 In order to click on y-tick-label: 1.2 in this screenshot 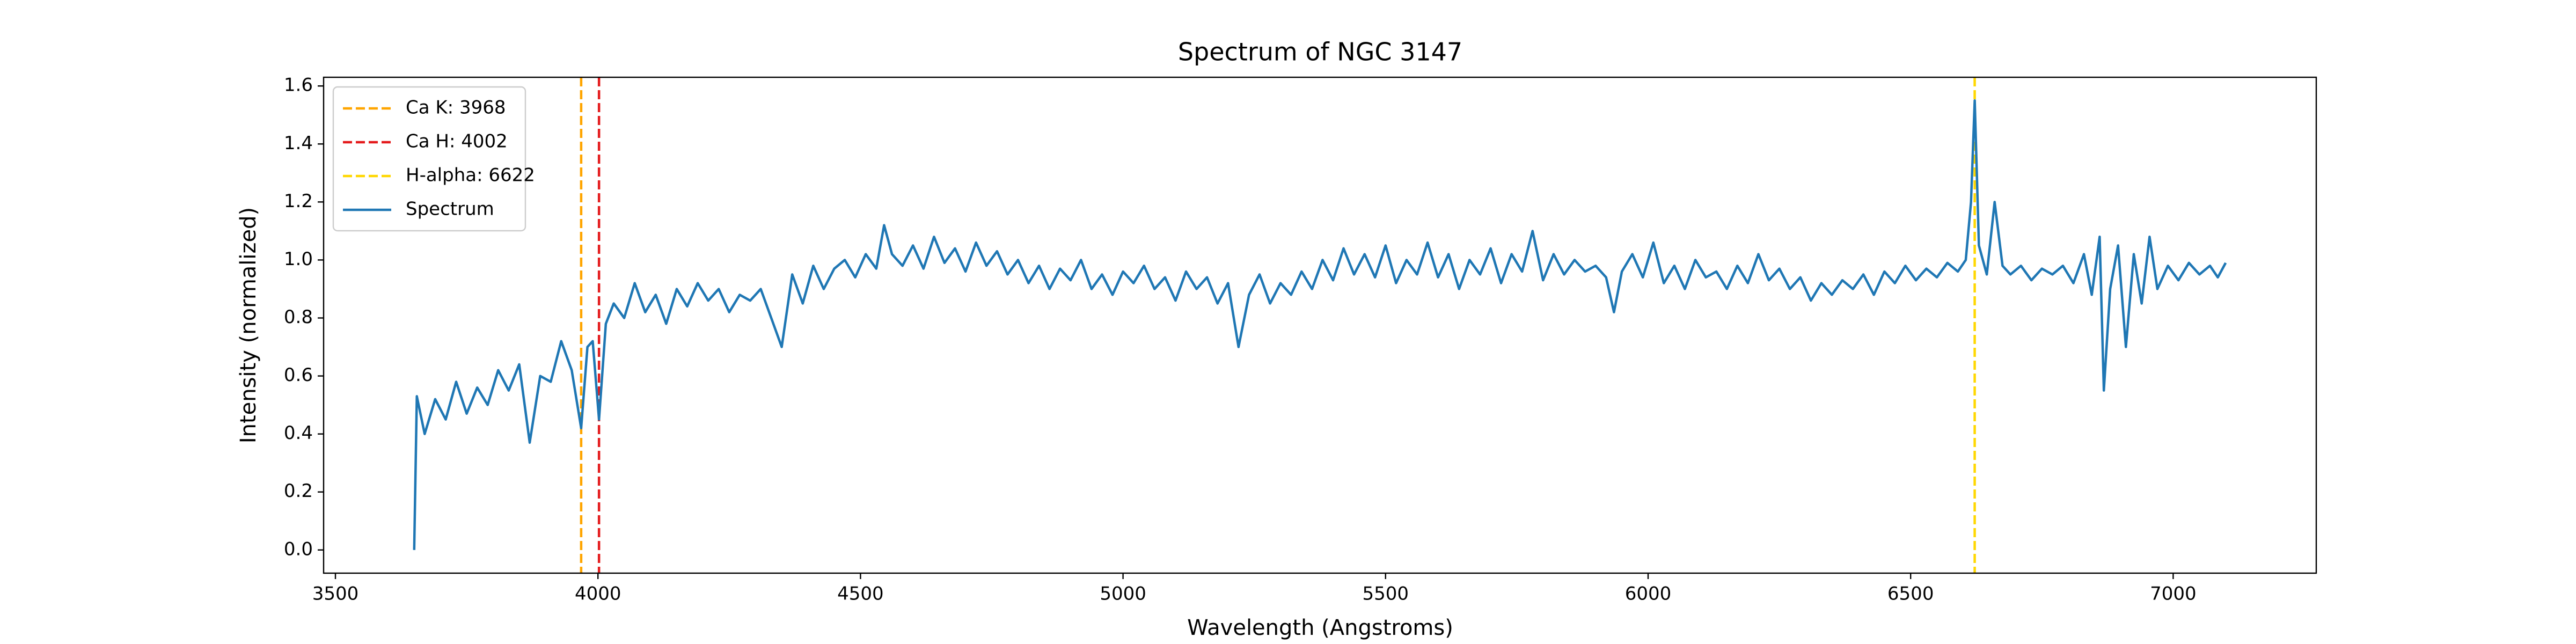, I will do `click(298, 201)`.